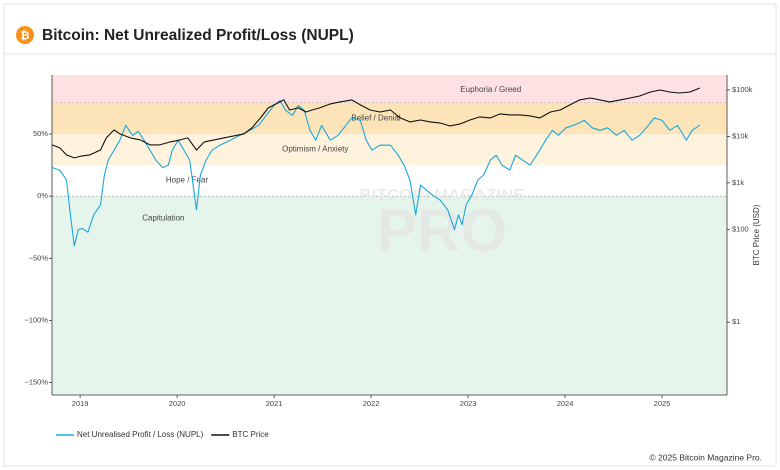  What do you see at coordinates (738, 182) in the screenshot?
I see `y2-tick-label: $1k` at bounding box center [738, 182].